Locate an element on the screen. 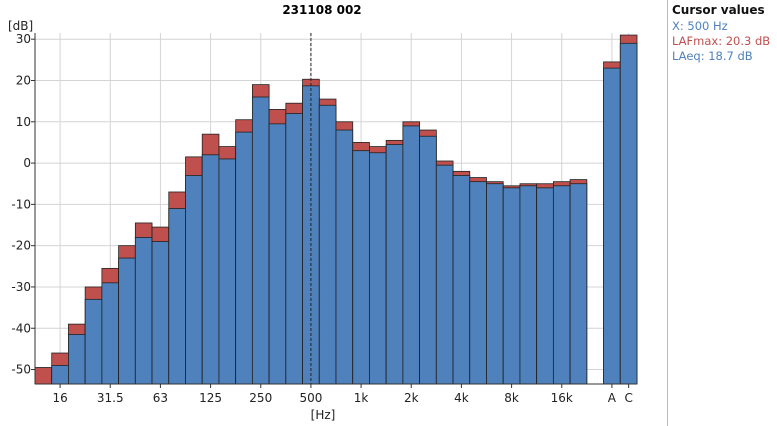  lafmax-bar is located at coordinates (43, 376).